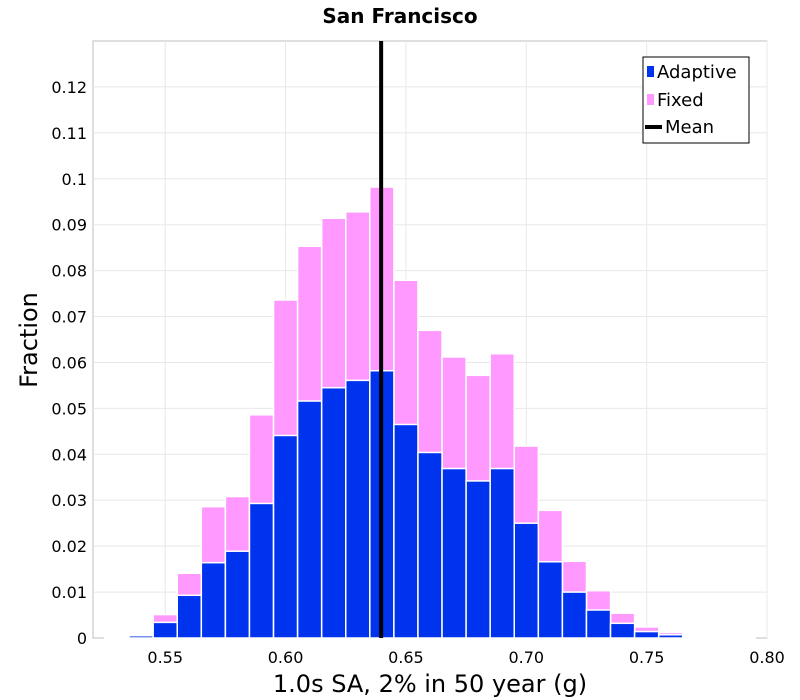 Image resolution: width=800 pixels, height=700 pixels. Describe the element at coordinates (767, 657) in the screenshot. I see `x-tick-label: 0.80` at that location.